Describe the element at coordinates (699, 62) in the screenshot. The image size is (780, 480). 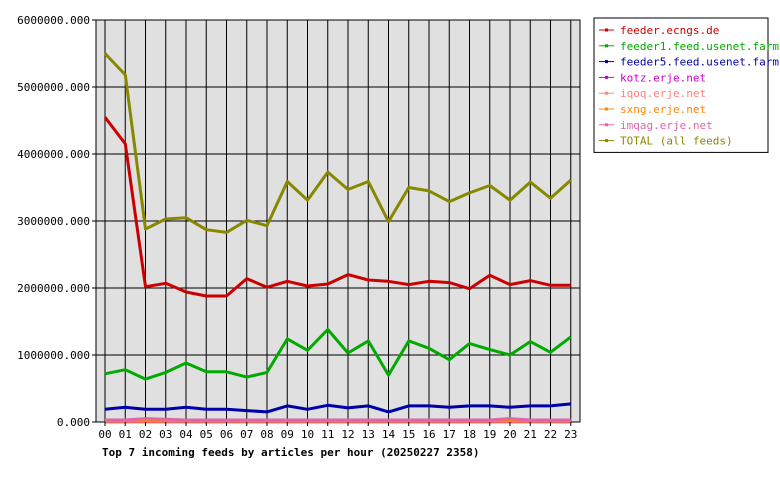
I see `legend-label: feeder5.feed.usenet.farm` at that location.